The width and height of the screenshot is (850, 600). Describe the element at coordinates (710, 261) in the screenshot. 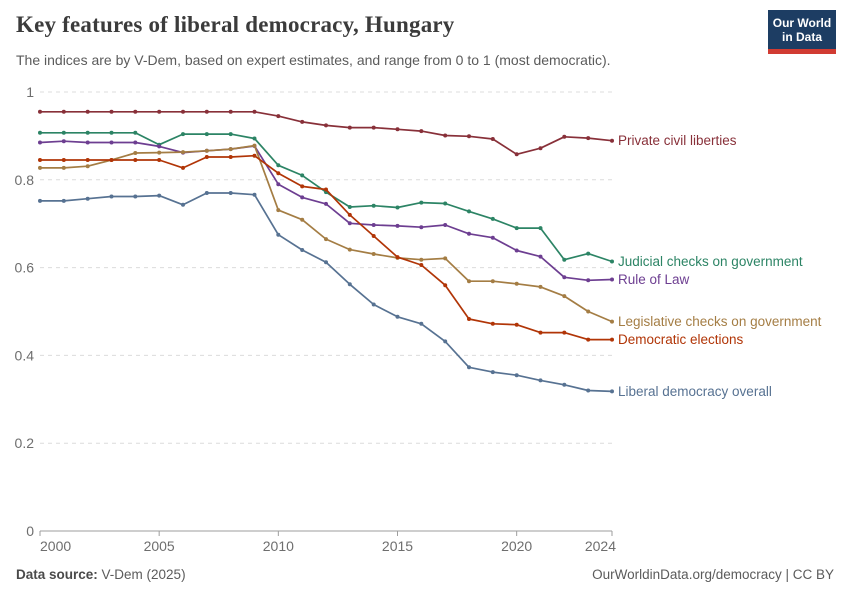

I see `series-label-judicial-checks-on-government: Judicial checks on government` at that location.